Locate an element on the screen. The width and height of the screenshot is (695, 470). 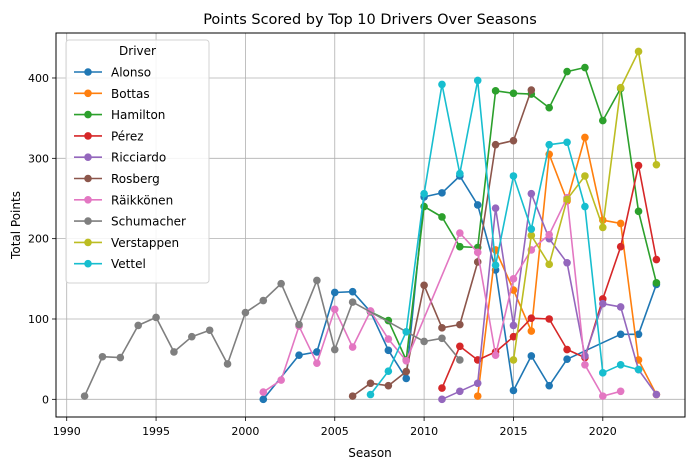
y-tick-label: 0 is located at coordinates (45, 399).